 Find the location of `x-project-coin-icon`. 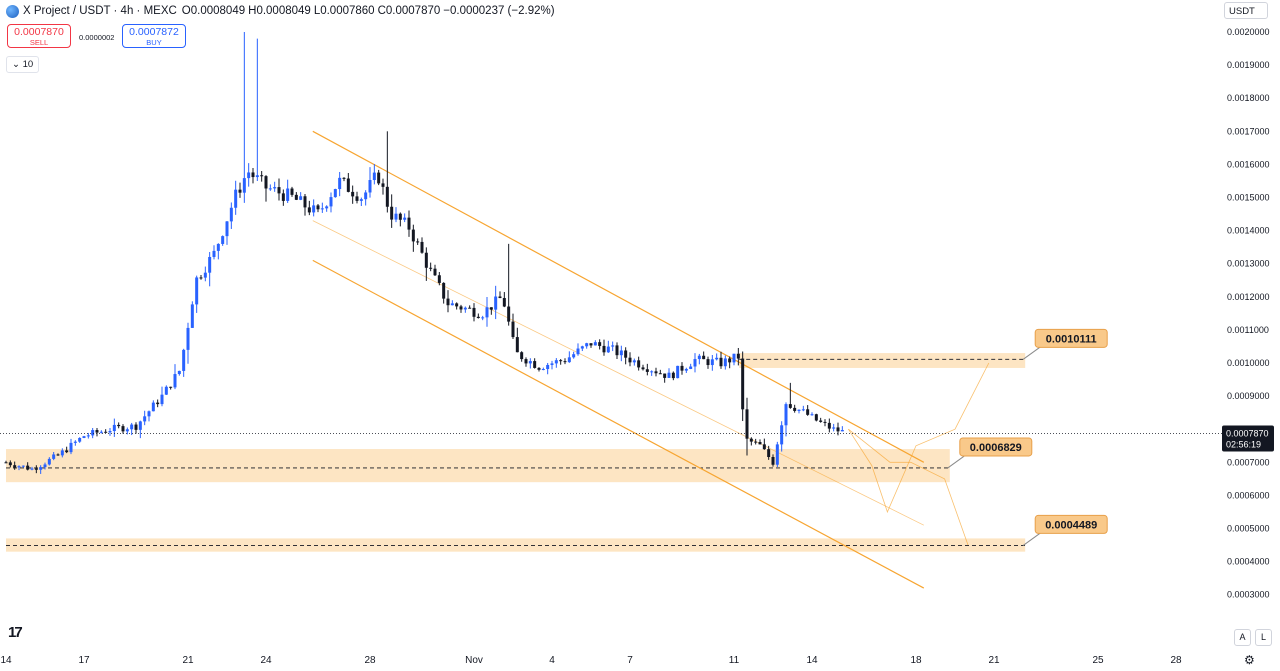

x-project-coin-icon is located at coordinates (12, 11).